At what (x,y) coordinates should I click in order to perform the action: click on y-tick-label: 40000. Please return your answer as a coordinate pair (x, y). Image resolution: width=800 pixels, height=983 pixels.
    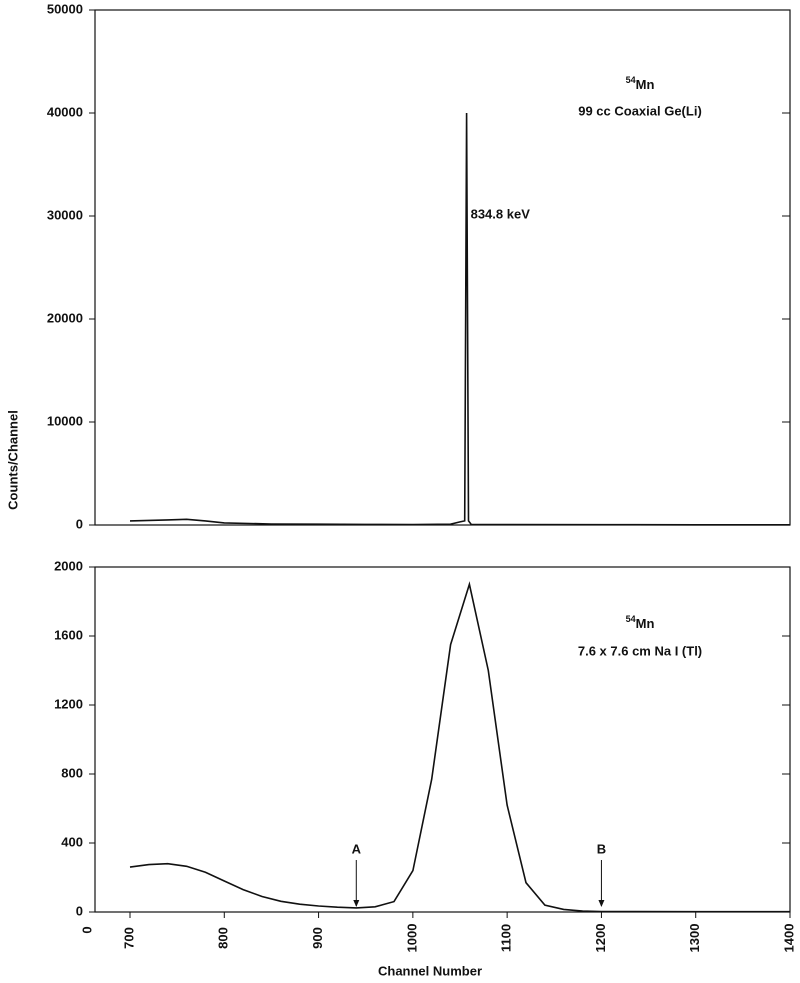
    Looking at the image, I should click on (65, 111).